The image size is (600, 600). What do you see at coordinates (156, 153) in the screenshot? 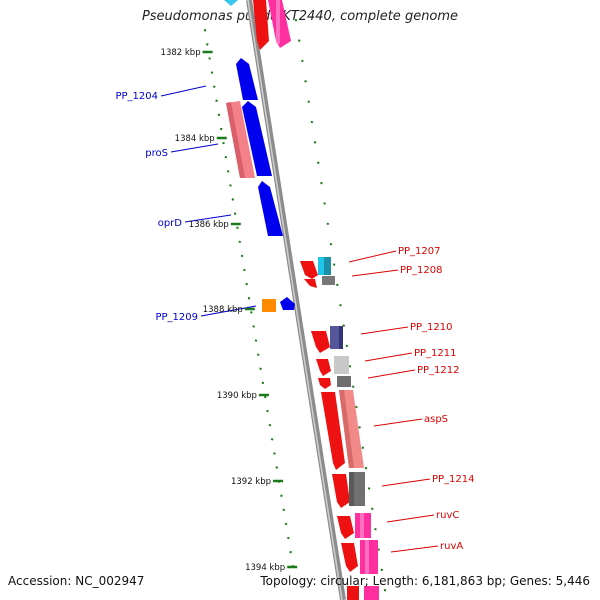
I see `gene-label: proS` at bounding box center [156, 153].